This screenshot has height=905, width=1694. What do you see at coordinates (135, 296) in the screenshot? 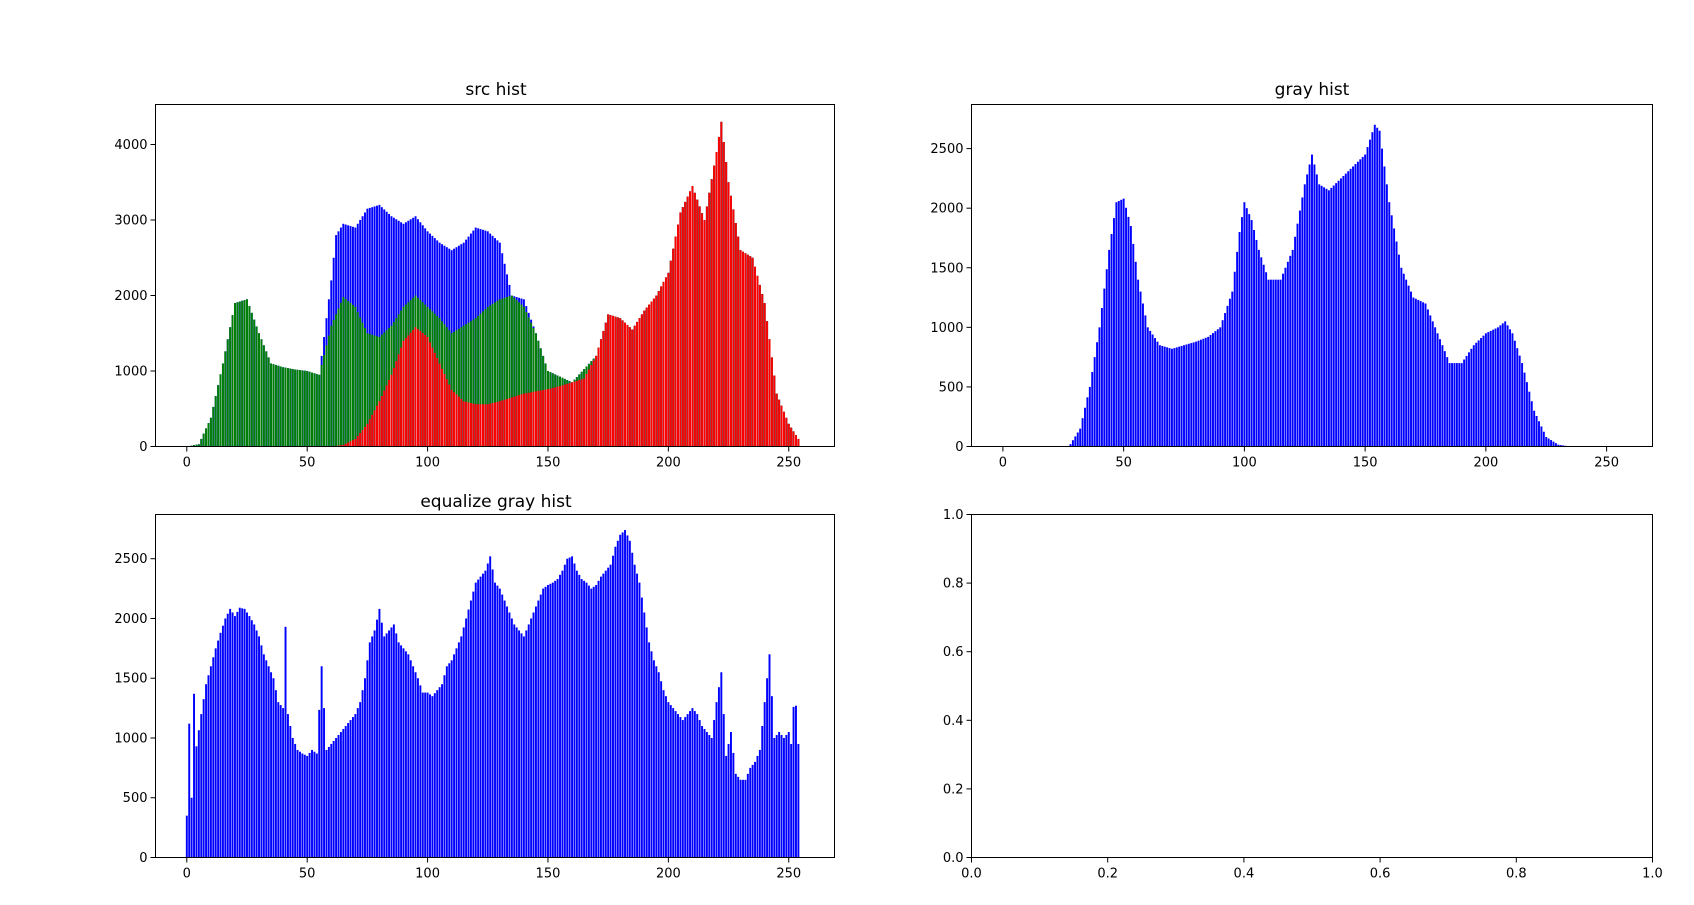
I see `y-axis: 0 1000 2000 3000 4000` at bounding box center [135, 296].